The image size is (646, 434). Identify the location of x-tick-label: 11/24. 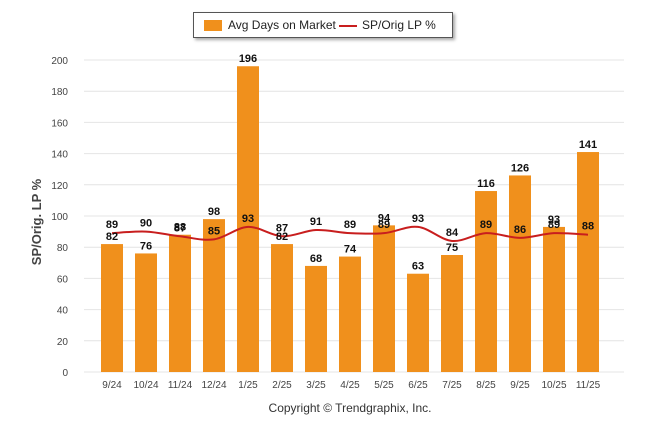
(180, 385).